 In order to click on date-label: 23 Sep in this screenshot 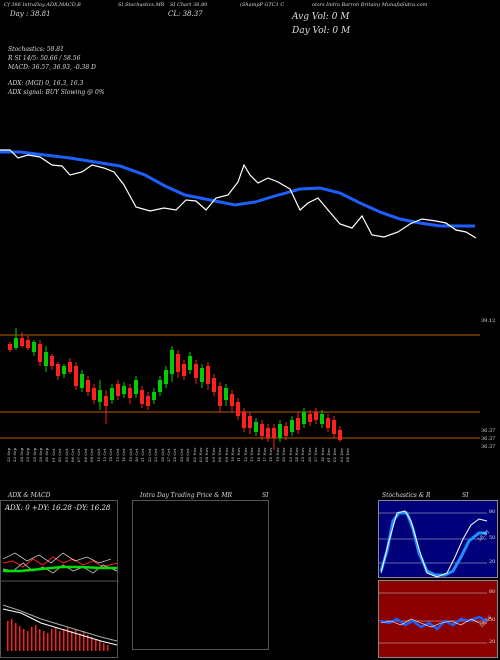, I will do `click(15, 454)`.